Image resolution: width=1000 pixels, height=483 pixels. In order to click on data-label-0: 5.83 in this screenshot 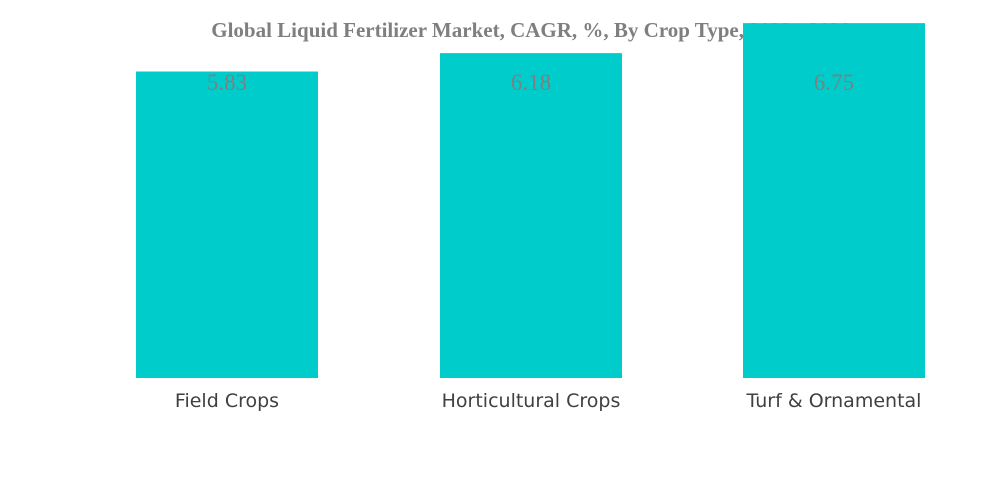, I will do `click(227, 82)`.